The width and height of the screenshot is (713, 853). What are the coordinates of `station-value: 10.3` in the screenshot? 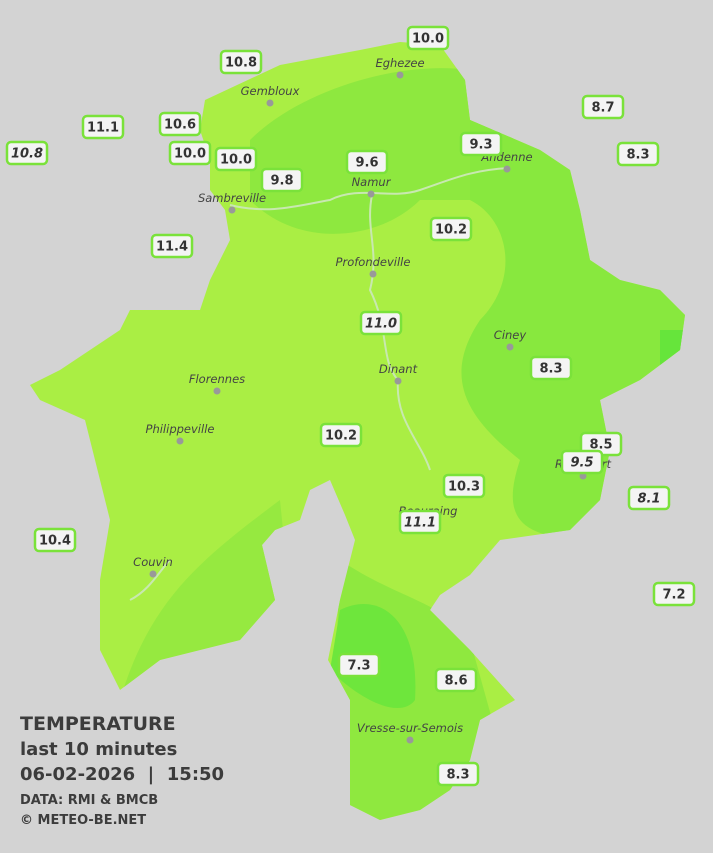 It's located at (464, 487).